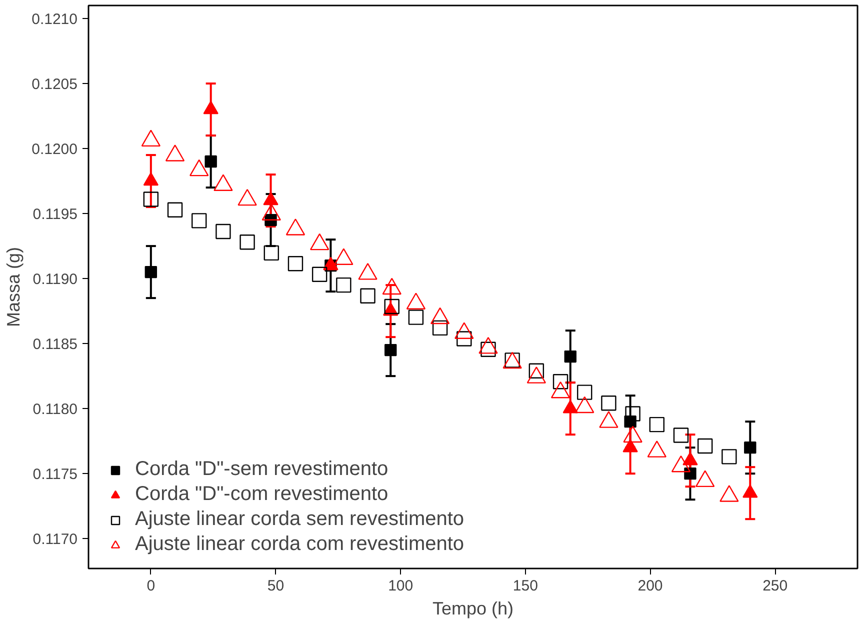 This screenshot has width=859, height=621. I want to click on x-tick-label: 200, so click(650, 586).